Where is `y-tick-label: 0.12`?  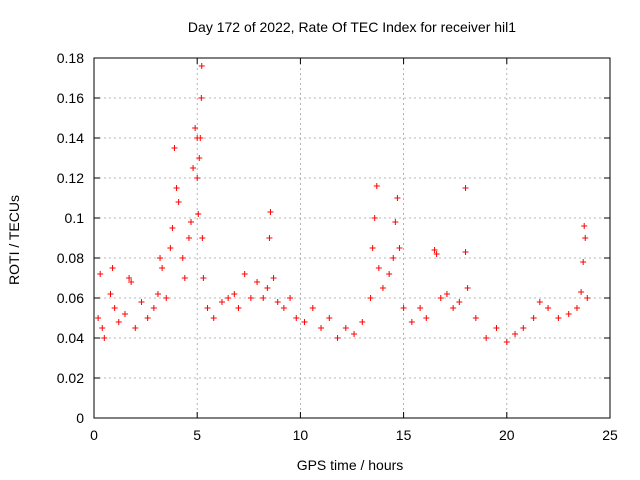
y-tick-label: 0.12 is located at coordinates (70, 178).